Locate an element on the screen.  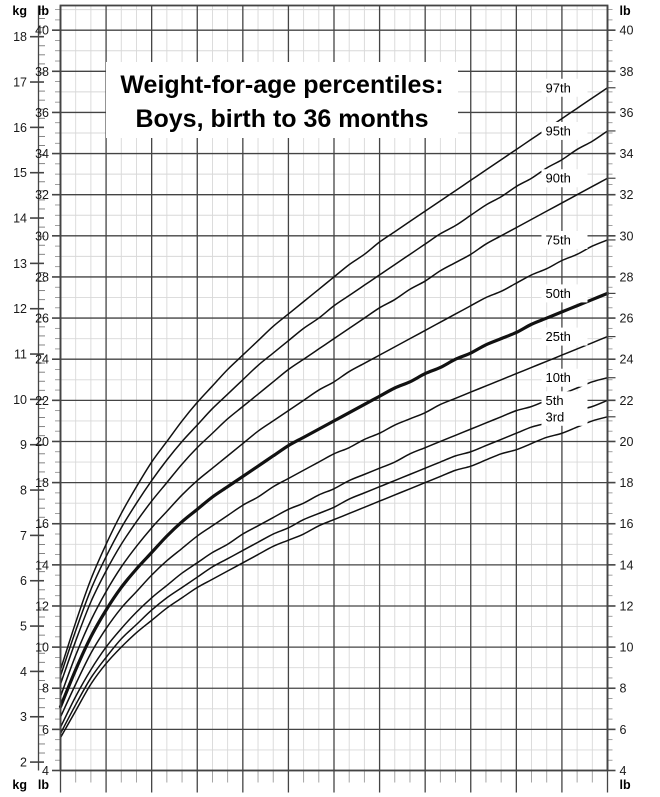
lb-tick-label-right: 38 is located at coordinates (627, 72).